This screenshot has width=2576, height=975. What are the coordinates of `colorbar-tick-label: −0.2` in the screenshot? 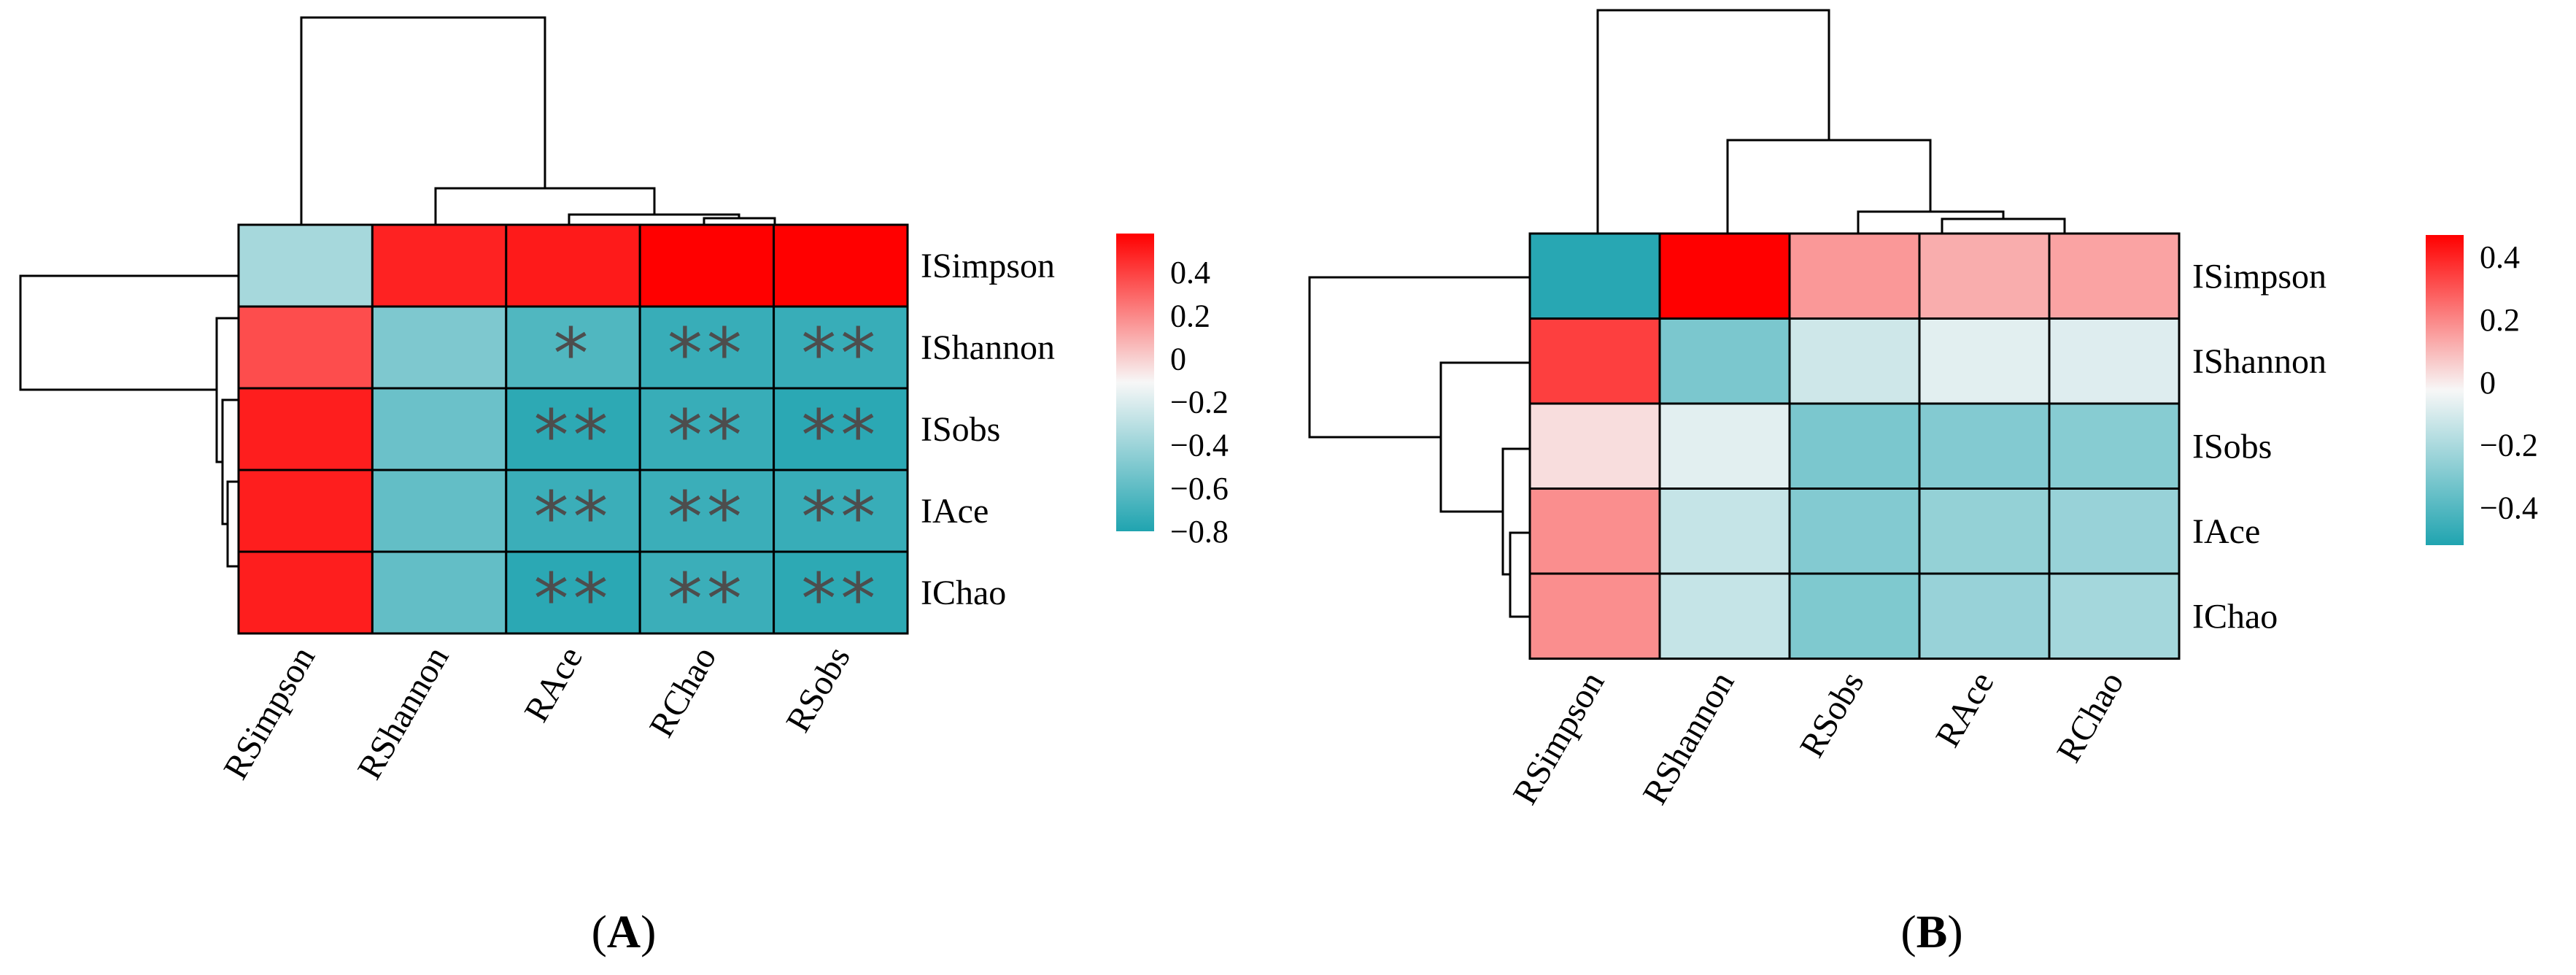 It's located at (1199, 403).